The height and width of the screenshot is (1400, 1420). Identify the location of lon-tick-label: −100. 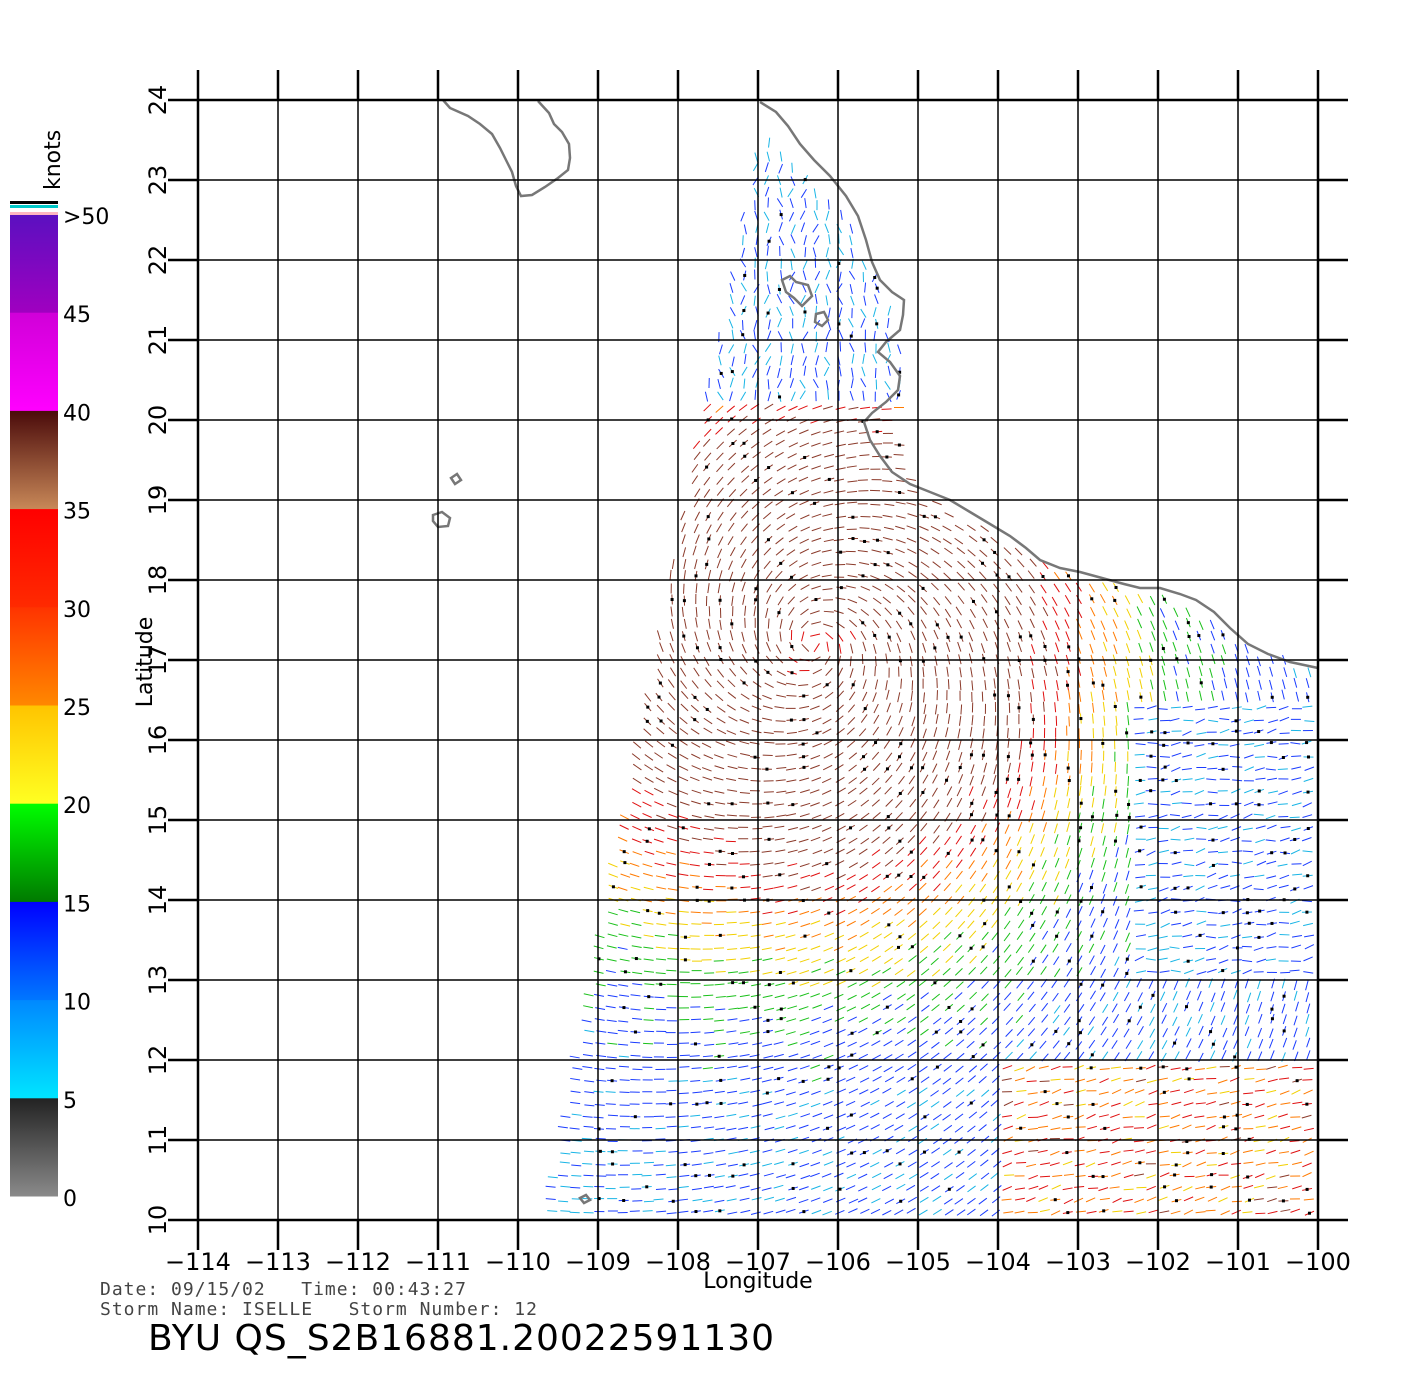
(1318, 1262).